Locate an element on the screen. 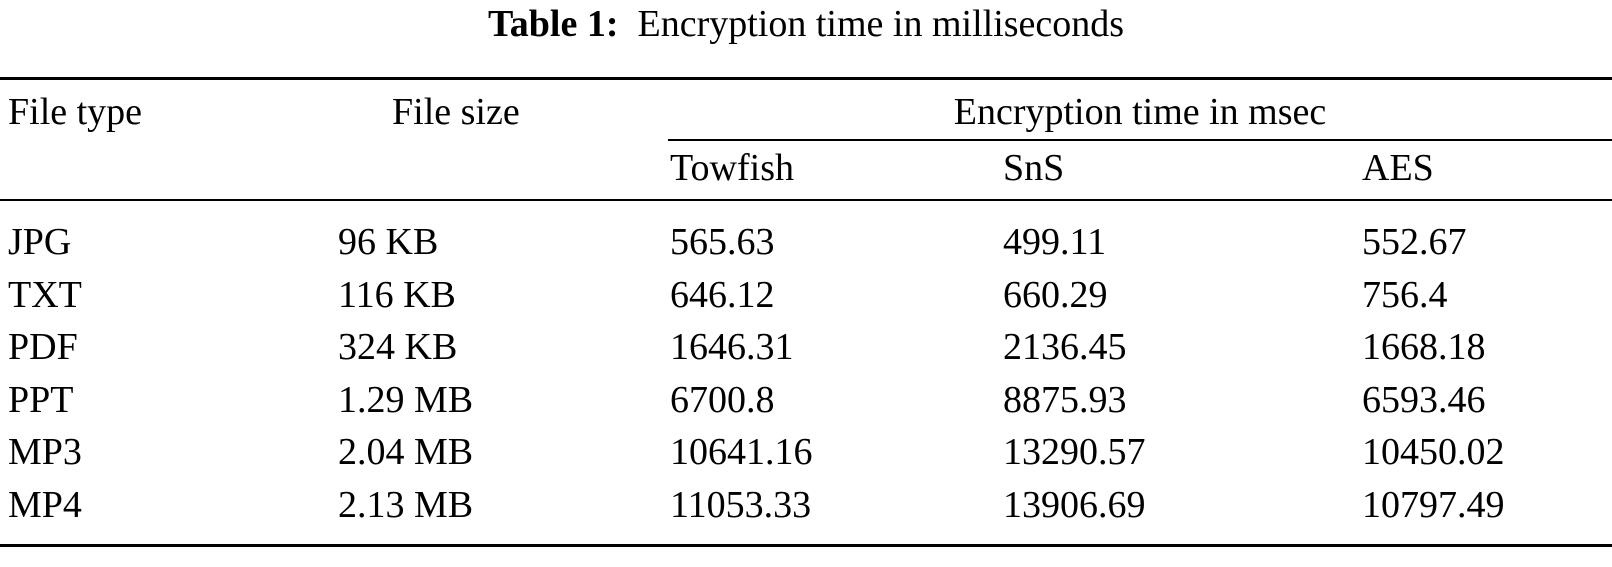  header-file-type: File type is located at coordinates (75, 112).